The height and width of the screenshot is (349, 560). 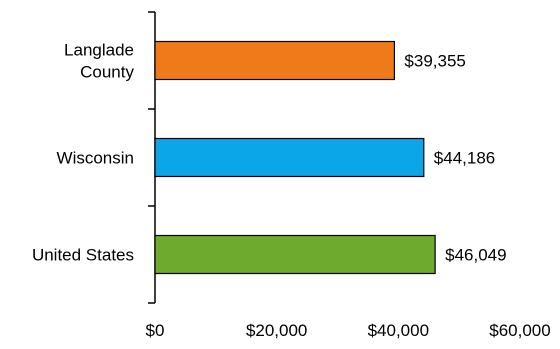 I want to click on x-tick-label: $20,000, so click(x=276, y=330).